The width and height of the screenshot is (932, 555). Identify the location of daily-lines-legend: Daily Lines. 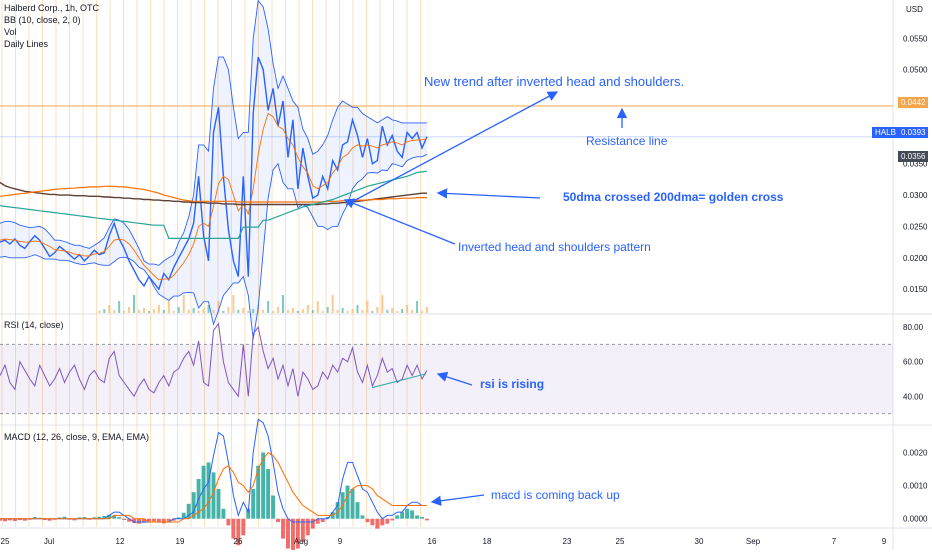
(26, 44).